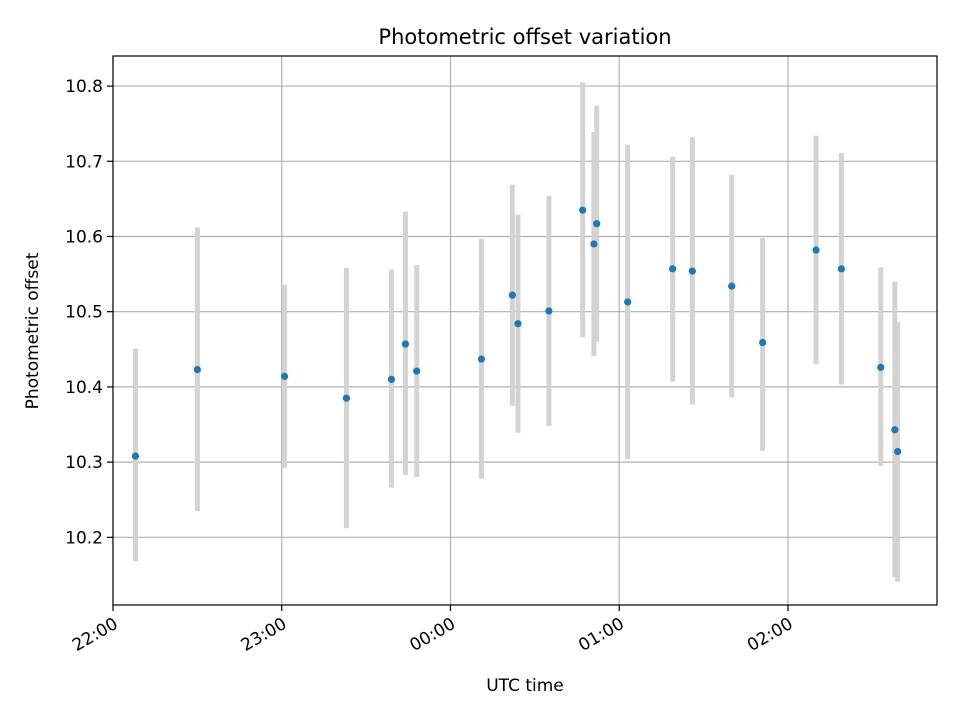 Image resolution: width=960 pixels, height=720 pixels. I want to click on y-tick-label: 10.8, so click(84, 87).